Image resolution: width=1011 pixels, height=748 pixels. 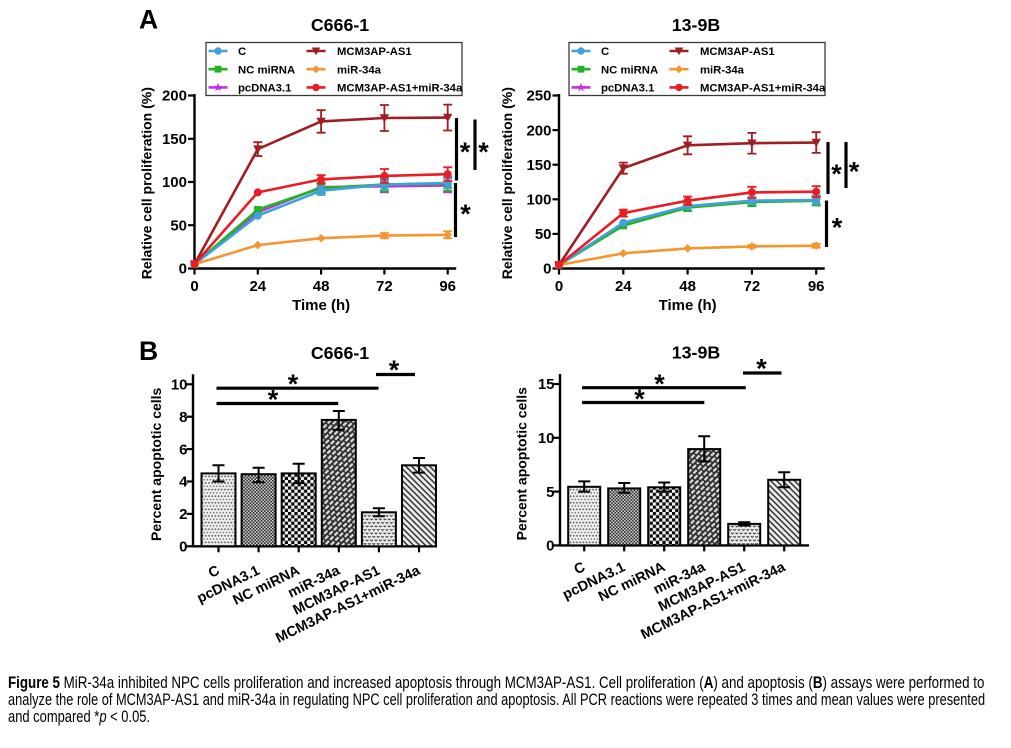 I want to click on svg-text: 5, so click(x=550, y=492).